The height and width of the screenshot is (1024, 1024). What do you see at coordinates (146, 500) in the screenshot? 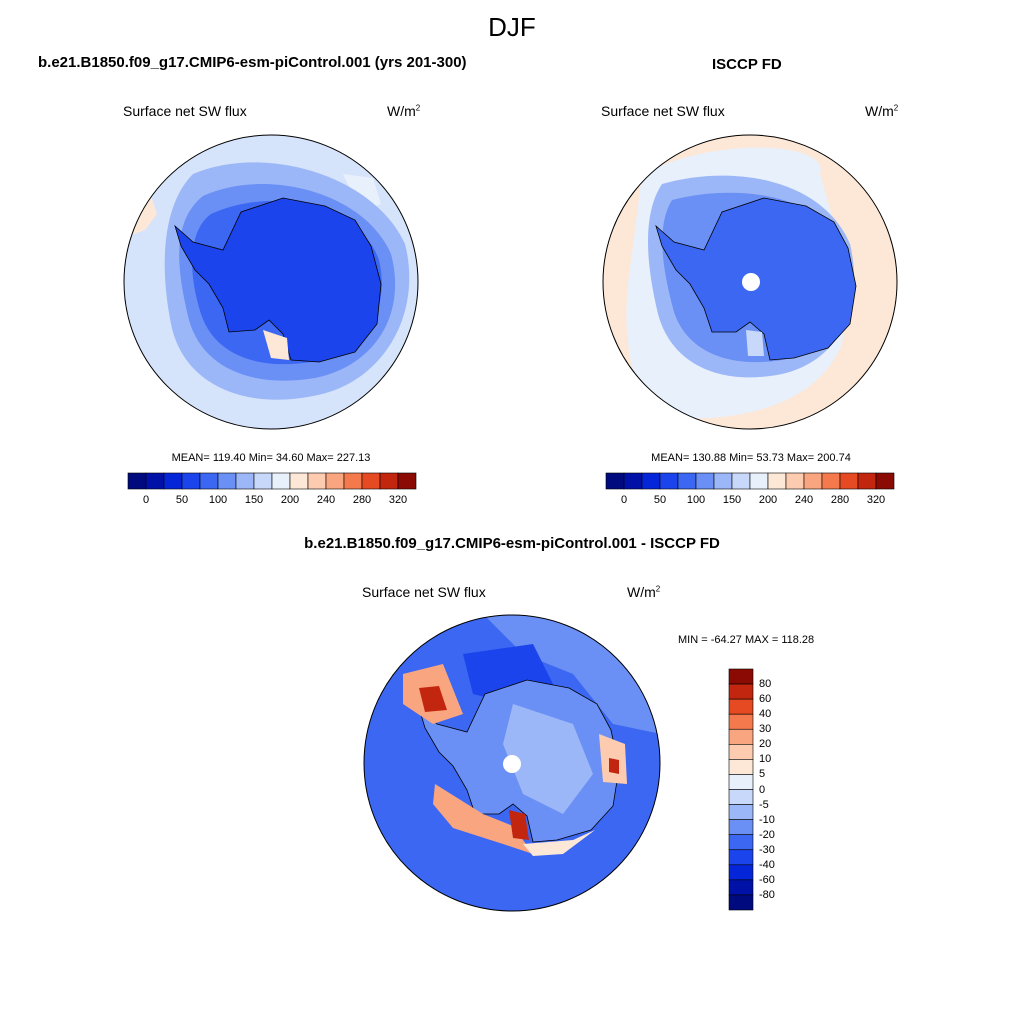
I see `model-colorbar-tick-label: 0` at bounding box center [146, 500].